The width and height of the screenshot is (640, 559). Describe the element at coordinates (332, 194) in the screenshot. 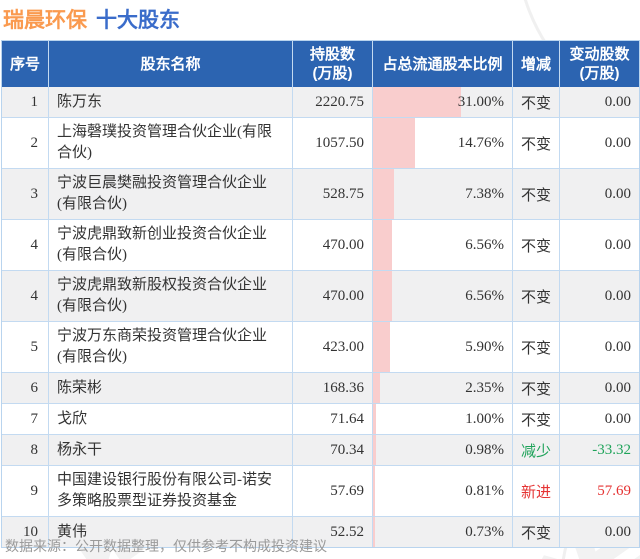

I see `shares-held-cell: 528.75` at that location.